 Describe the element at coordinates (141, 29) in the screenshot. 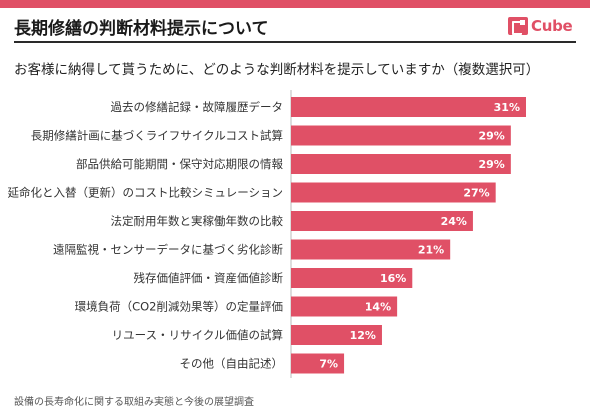

I see `page-title: 長期修繕の判断材料提示について` at that location.